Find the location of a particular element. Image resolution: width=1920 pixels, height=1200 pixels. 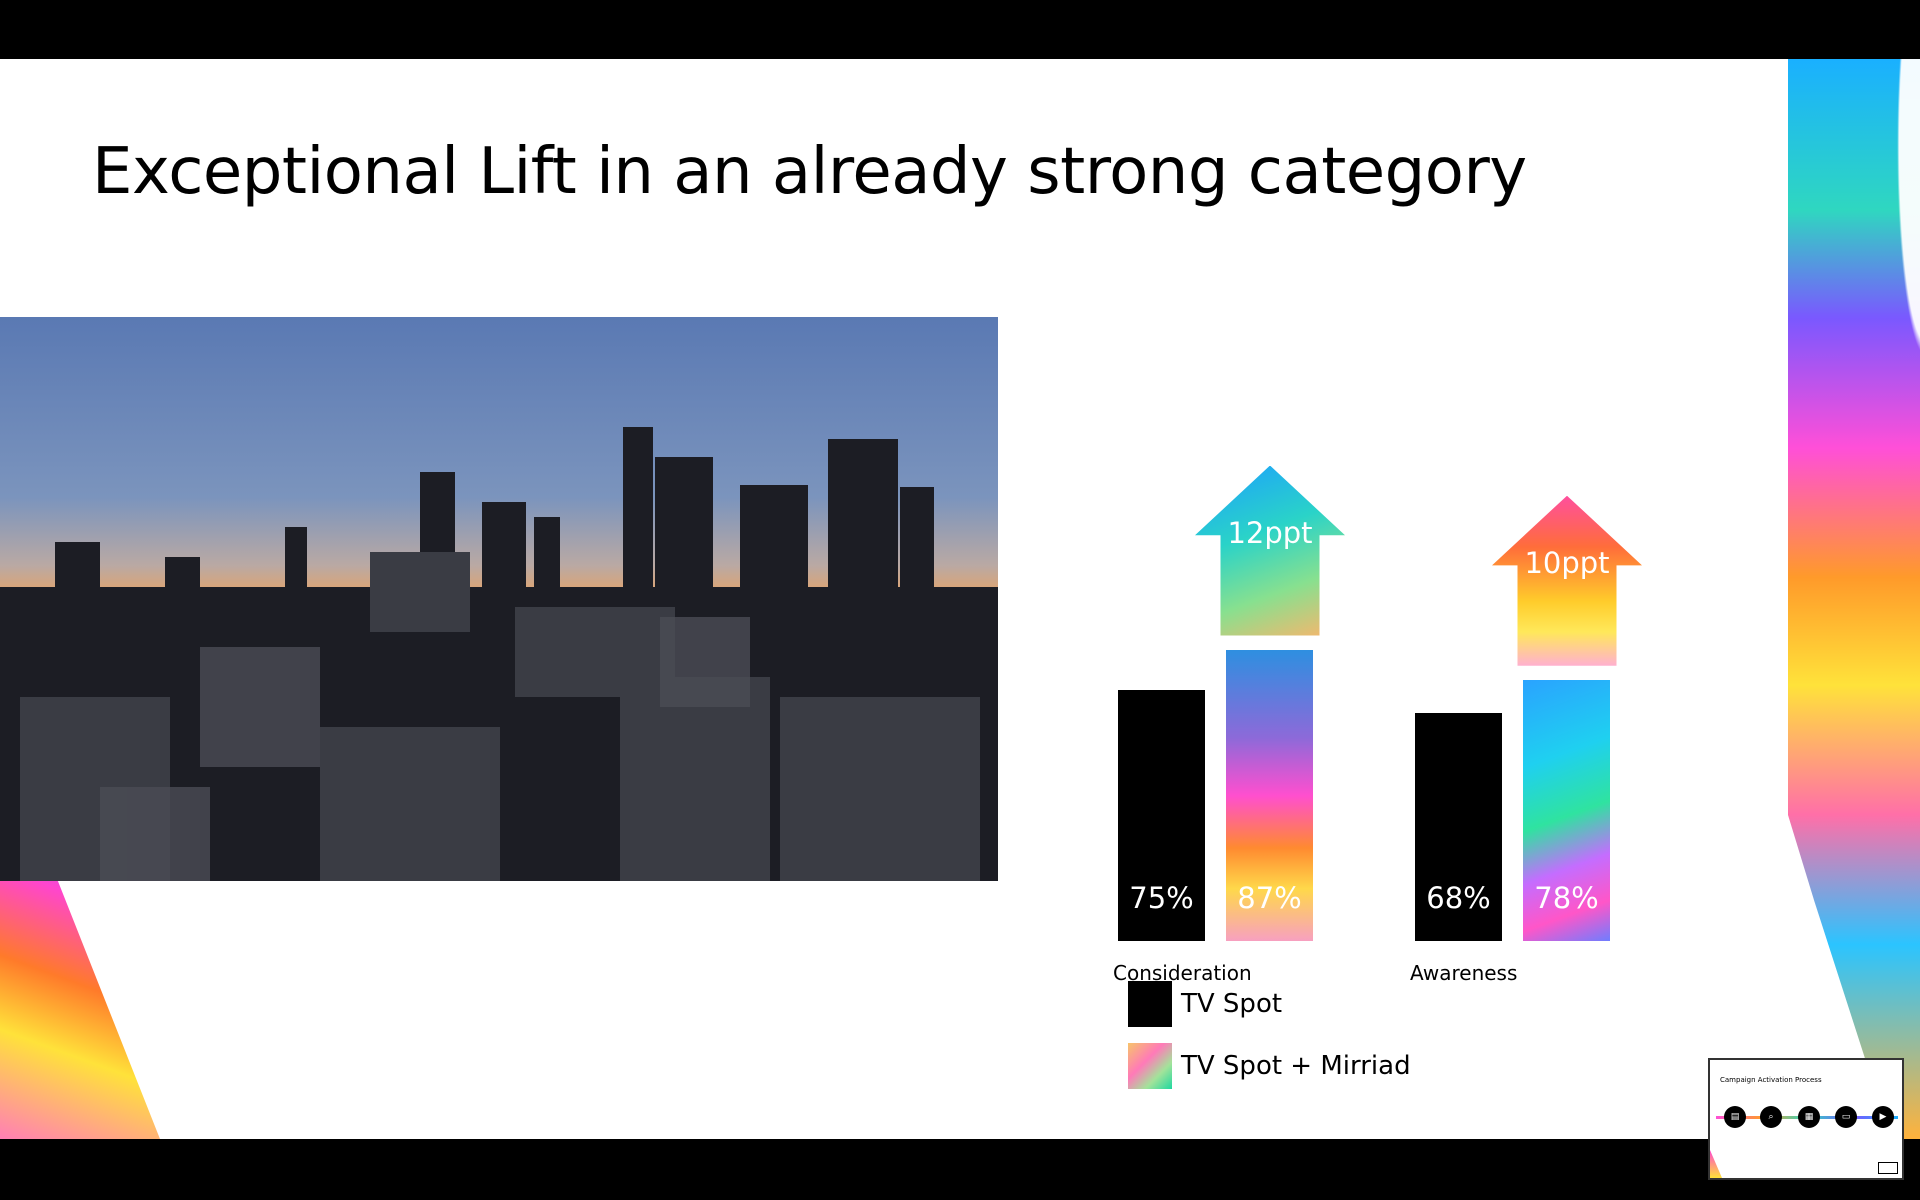

thumbnail-title: Campaign Activation Process is located at coordinates (1771, 1080).